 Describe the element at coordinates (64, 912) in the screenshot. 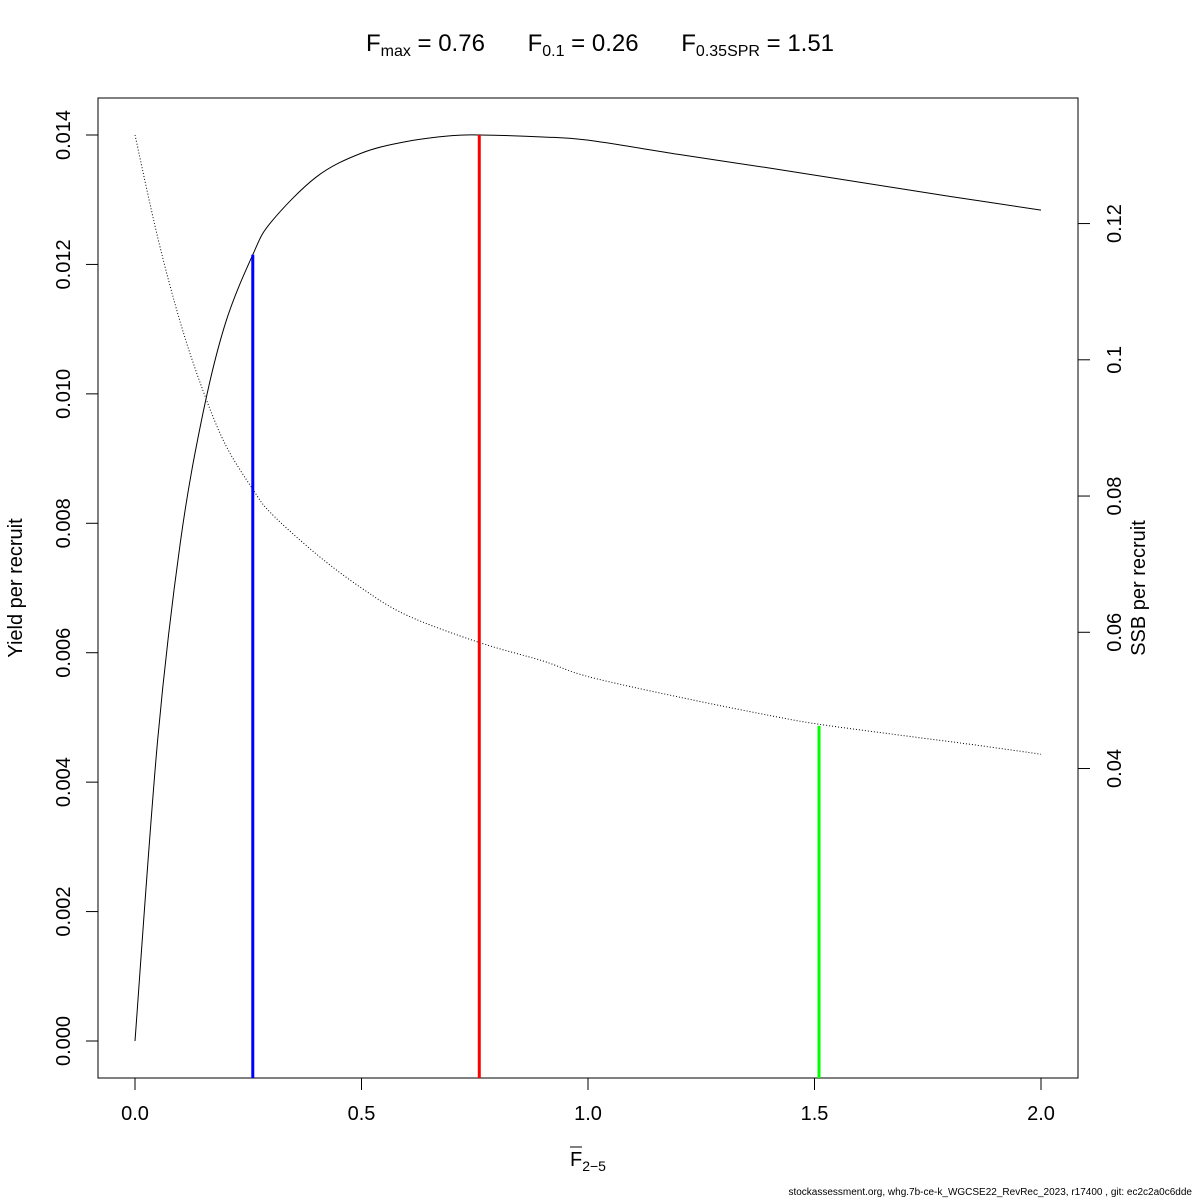

I see `y-left-tick-label: 0.002` at that location.